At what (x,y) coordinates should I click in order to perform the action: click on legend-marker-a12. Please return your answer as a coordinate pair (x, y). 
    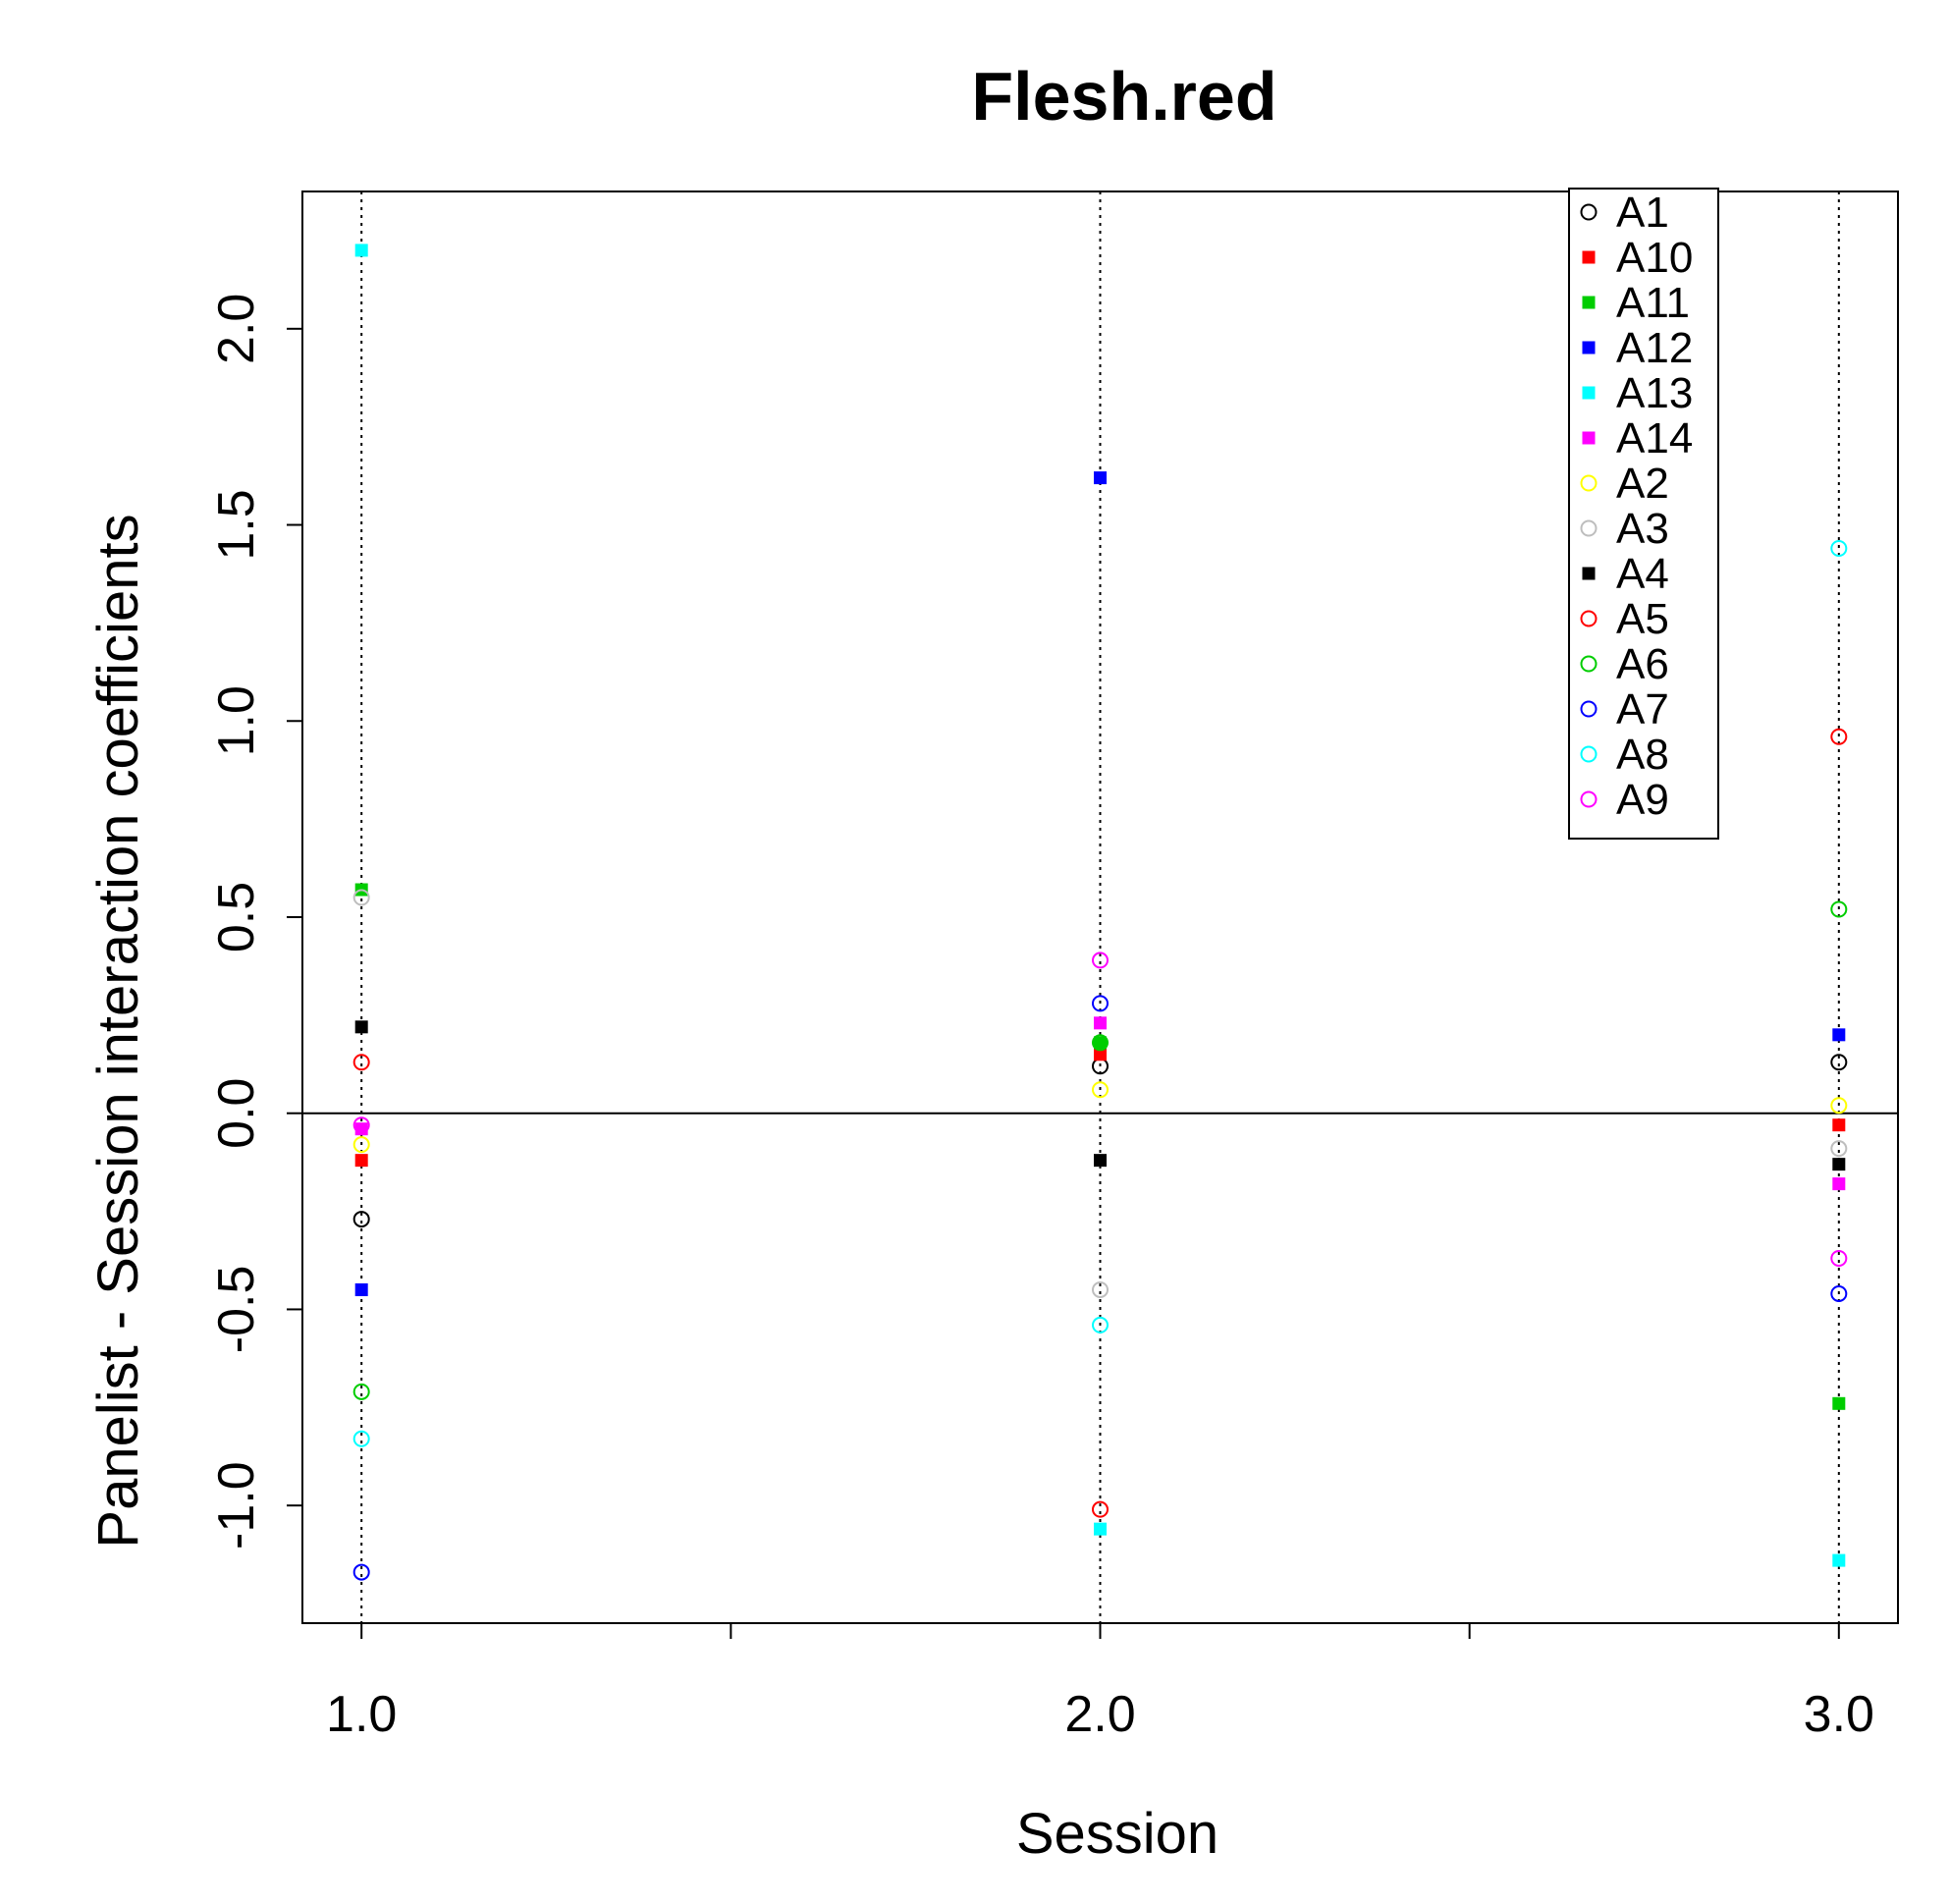
    Looking at the image, I should click on (1589, 347).